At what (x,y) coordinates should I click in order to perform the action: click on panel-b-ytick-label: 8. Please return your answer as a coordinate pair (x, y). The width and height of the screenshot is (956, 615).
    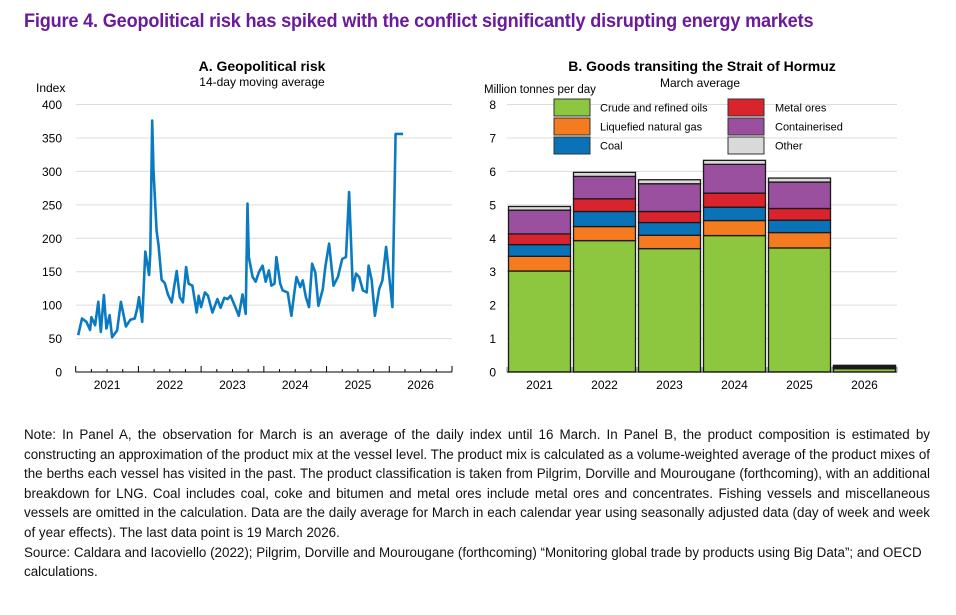
    Looking at the image, I should click on (492, 105).